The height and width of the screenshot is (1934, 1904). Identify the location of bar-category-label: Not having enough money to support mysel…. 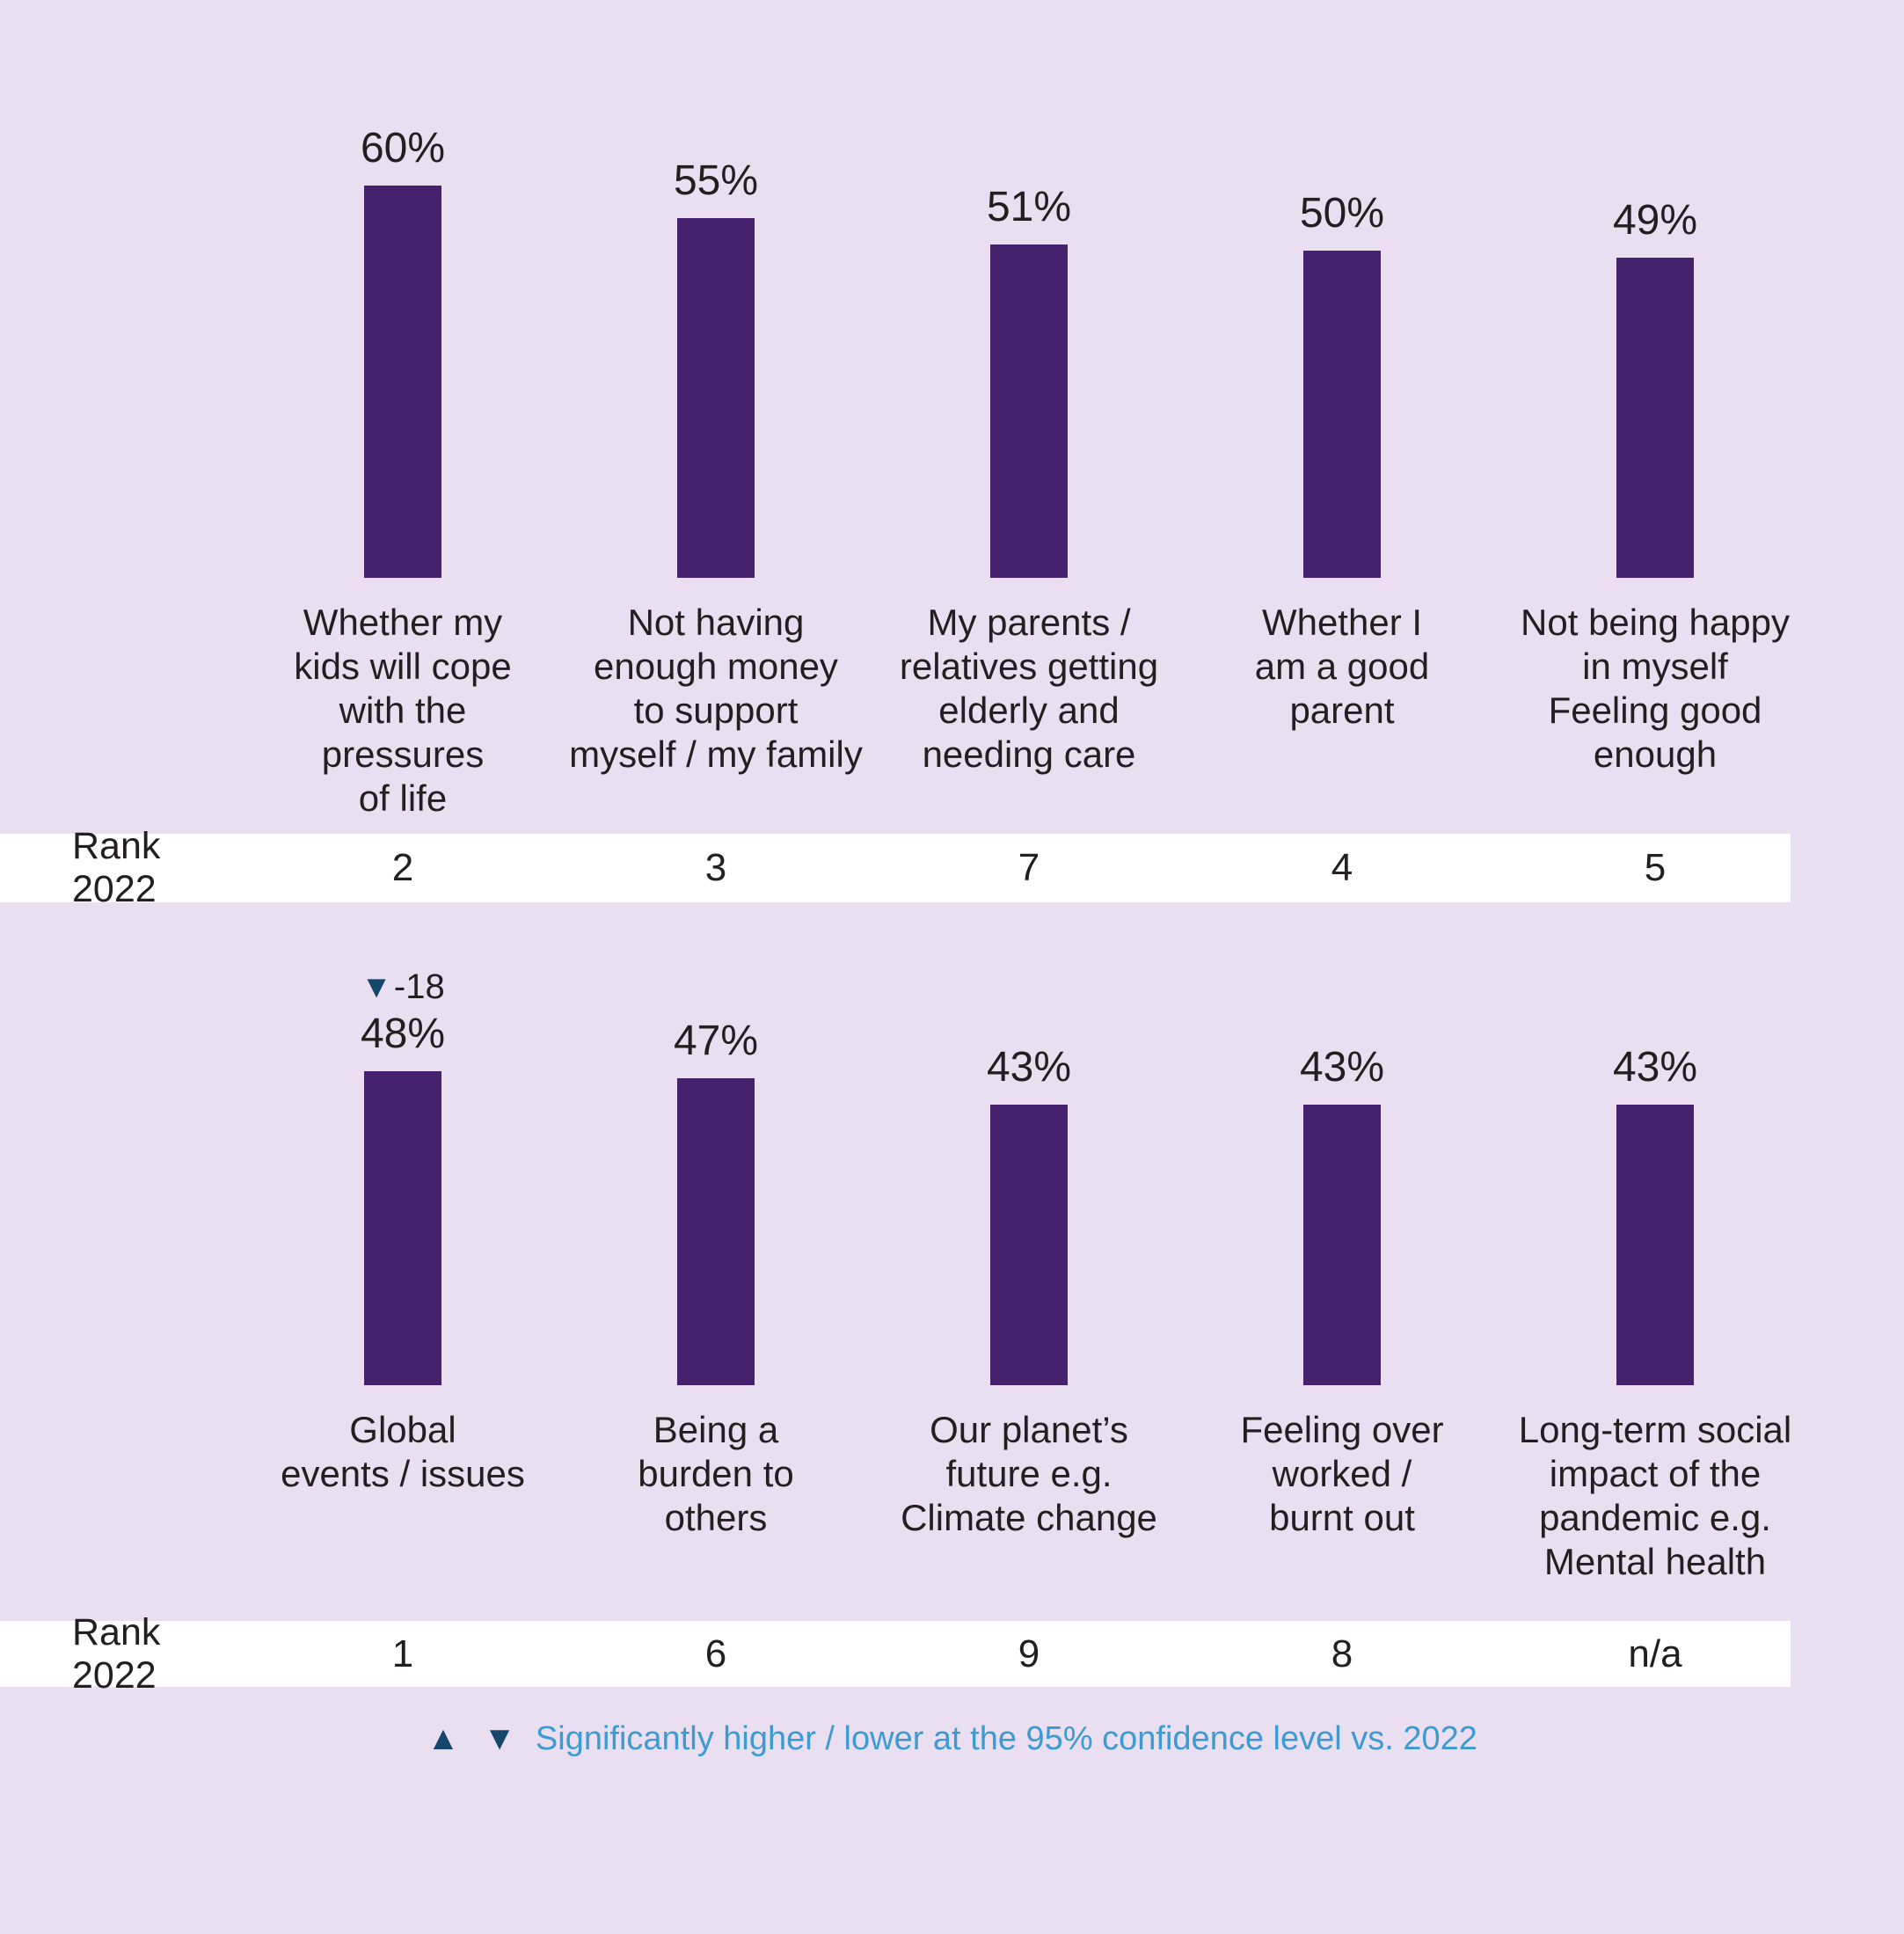
(716, 688).